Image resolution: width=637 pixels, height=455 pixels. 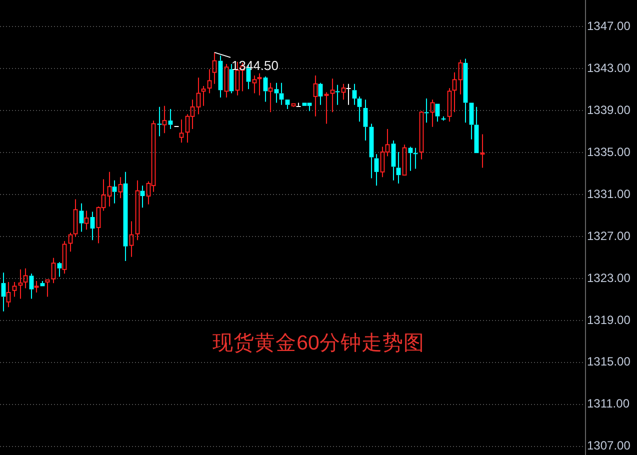 I want to click on title: 现货黄金60分钟走势图, so click(x=318, y=343).